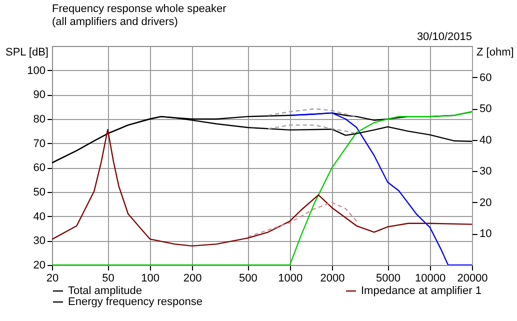  Describe the element at coordinates (150, 278) in the screenshot. I see `x-tick-label: 100` at that location.